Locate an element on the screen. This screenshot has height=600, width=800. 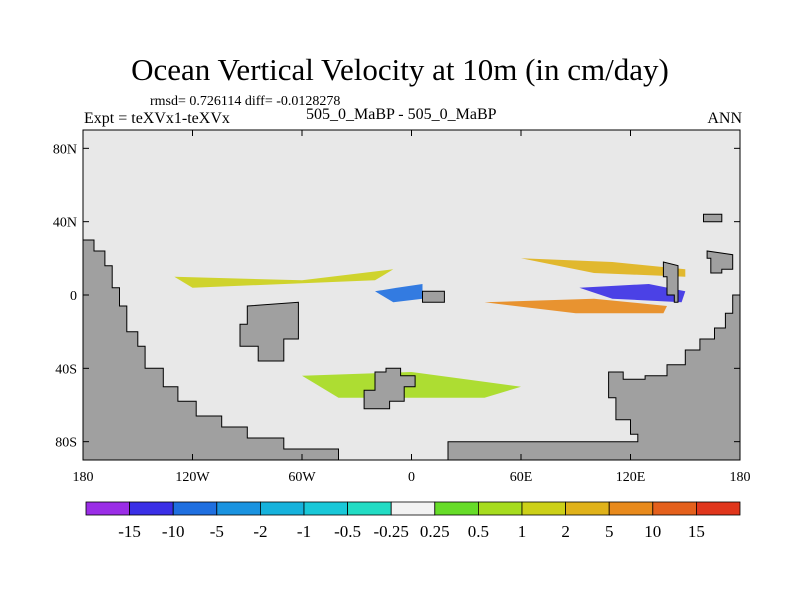
experiment-label: Expt = teXVx1-teXVx is located at coordinates (157, 118).